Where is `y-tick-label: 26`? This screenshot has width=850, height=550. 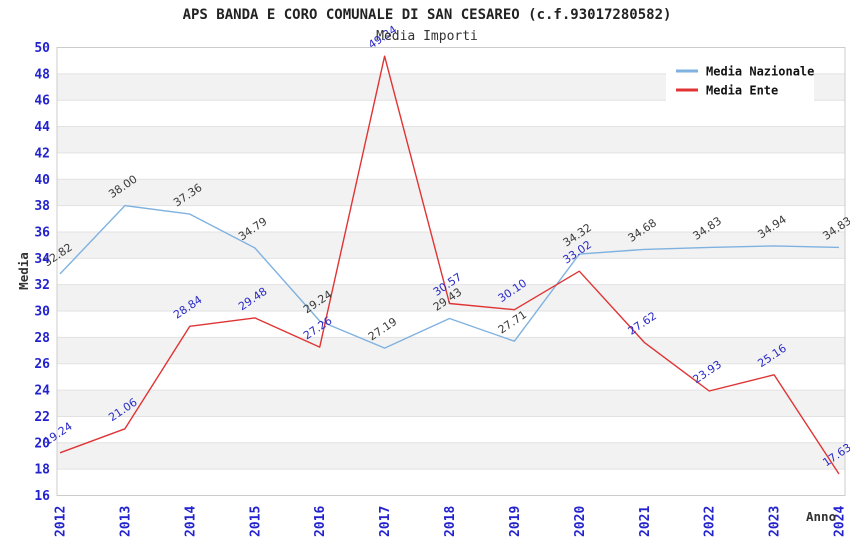 y-tick-label: 26 is located at coordinates (42, 364).